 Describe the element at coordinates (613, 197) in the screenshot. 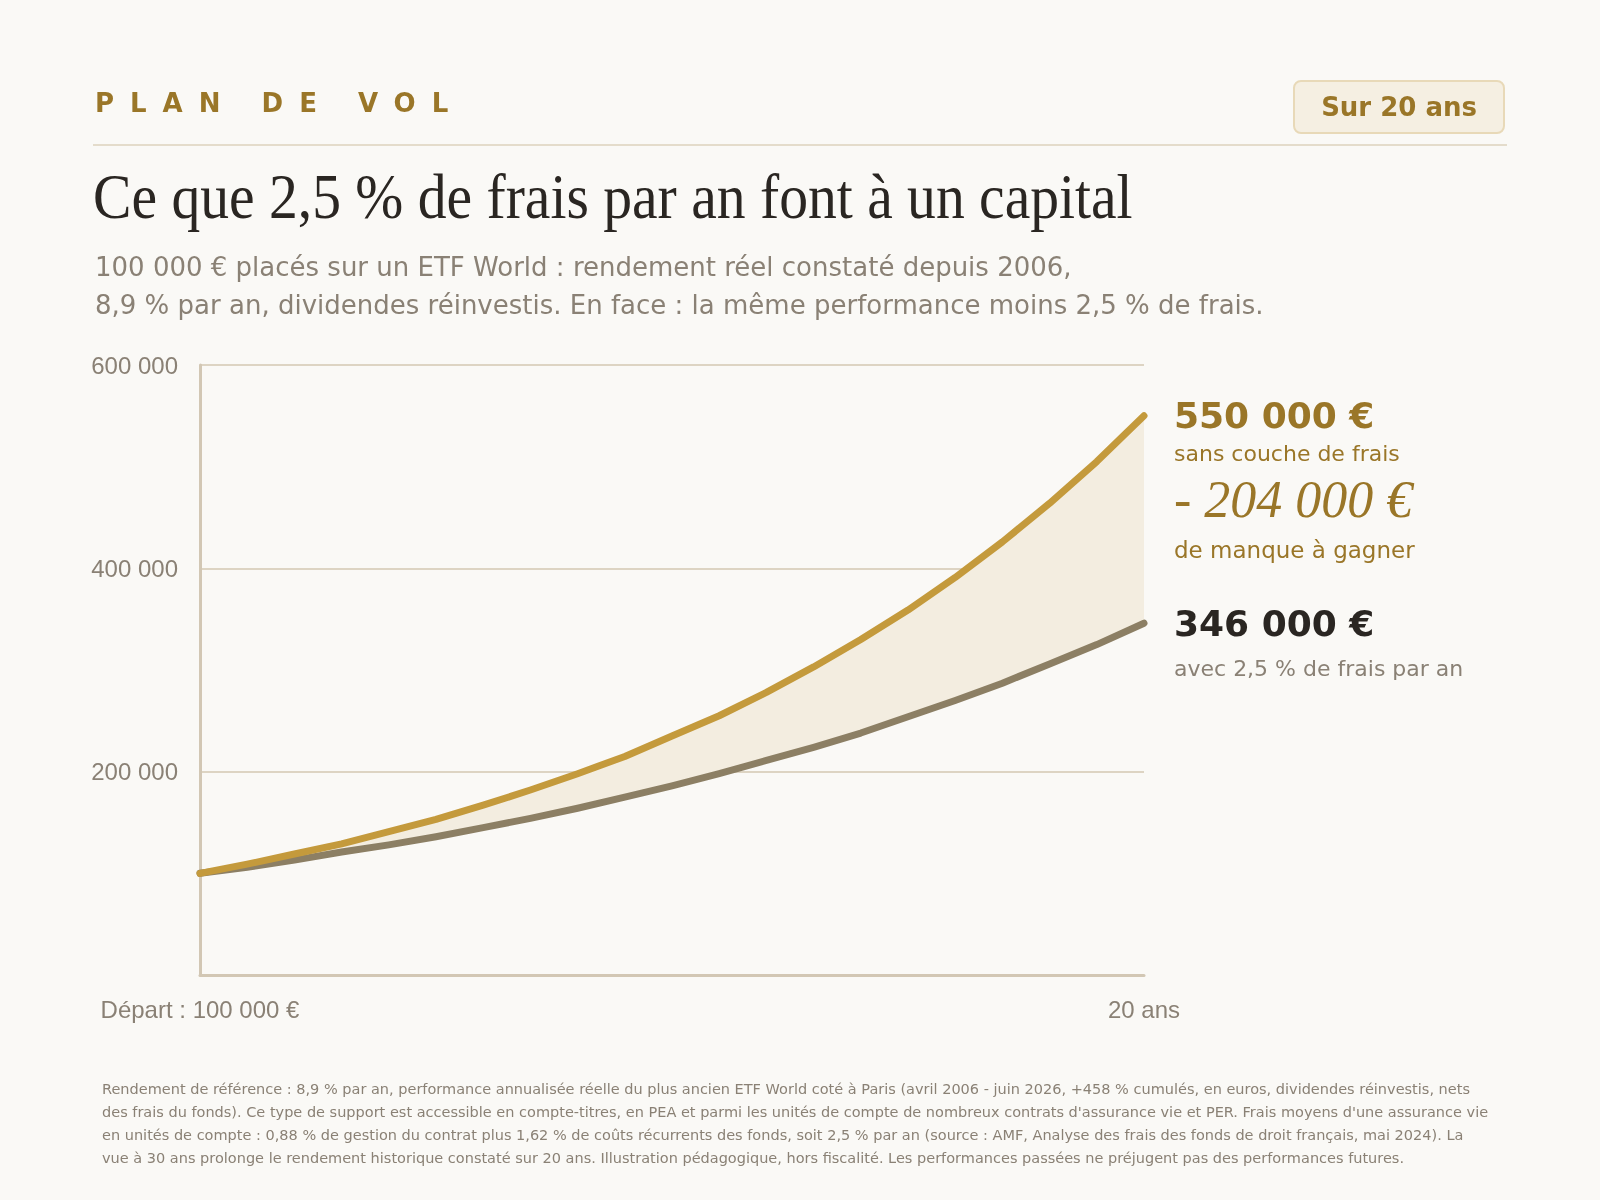

I see `chart-title: Ce que 2,5 % de frais par an font à un capital` at that location.